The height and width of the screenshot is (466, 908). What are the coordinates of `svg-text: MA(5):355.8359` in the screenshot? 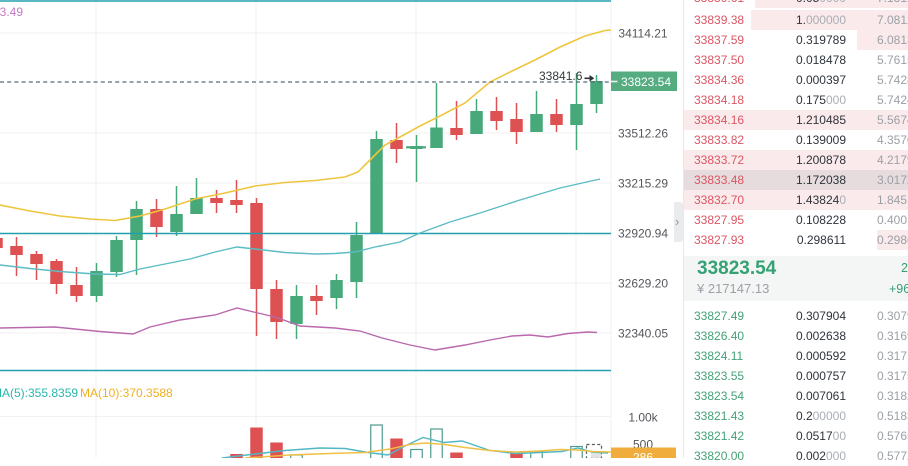 It's located at (39, 393).